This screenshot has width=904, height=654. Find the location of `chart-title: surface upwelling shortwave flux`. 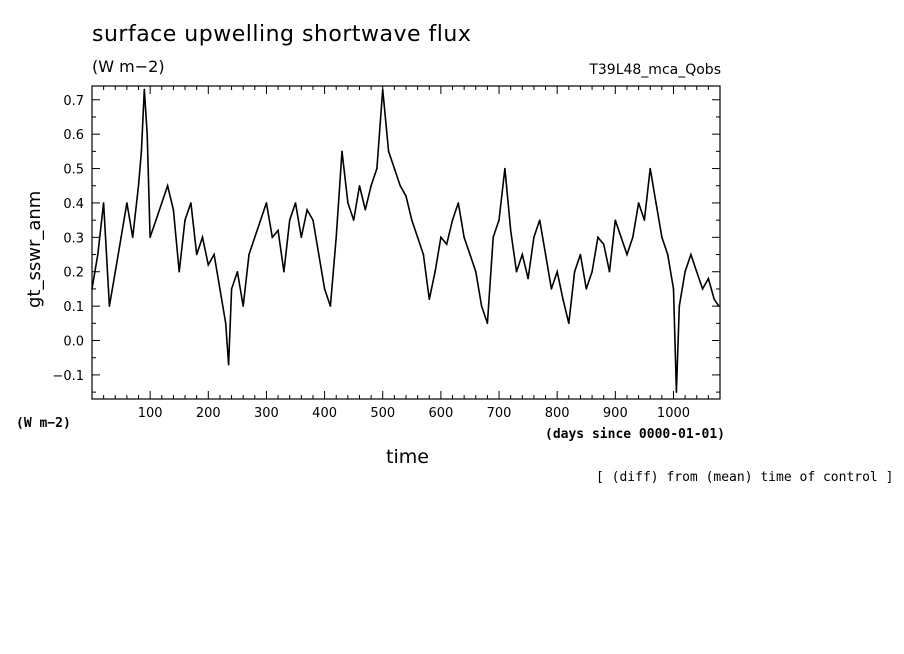

chart-title: surface upwelling shortwave flux is located at coordinates (282, 34).